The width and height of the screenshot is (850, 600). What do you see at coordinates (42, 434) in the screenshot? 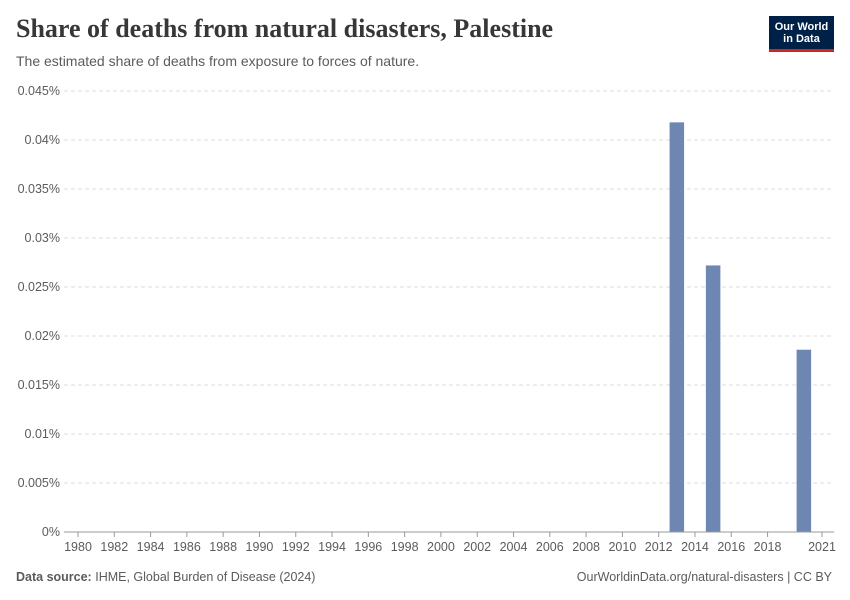
I see `y-tick-label: 0.01%` at bounding box center [42, 434].